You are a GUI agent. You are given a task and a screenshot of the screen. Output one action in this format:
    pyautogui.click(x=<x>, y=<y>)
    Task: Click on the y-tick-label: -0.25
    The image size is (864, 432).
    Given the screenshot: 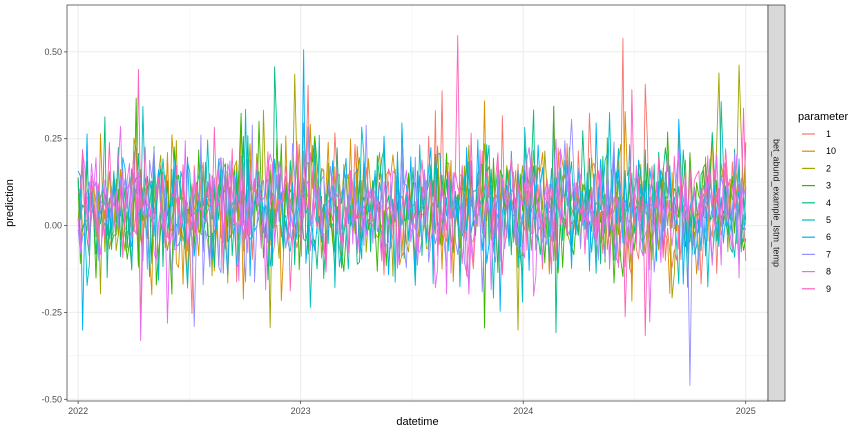 What is the action you would take?
    pyautogui.click(x=51, y=312)
    